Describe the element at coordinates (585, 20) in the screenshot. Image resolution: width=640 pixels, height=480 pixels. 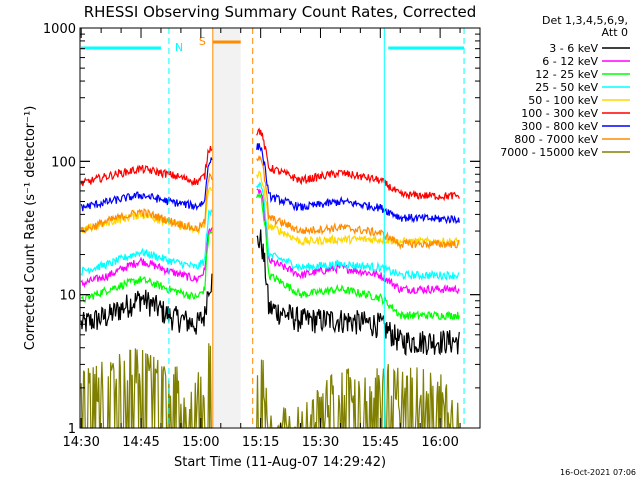
I see `legend-header-1: Det 1,3,4,5,6,9,` at that location.